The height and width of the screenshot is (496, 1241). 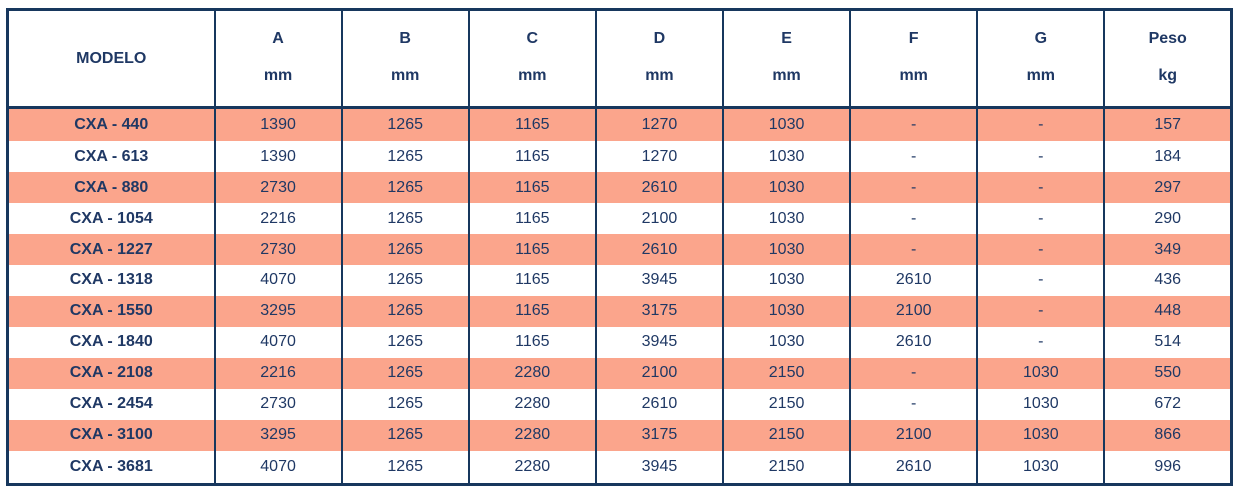 What do you see at coordinates (111, 188) in the screenshot?
I see `model-cell: CXA - 880` at bounding box center [111, 188].